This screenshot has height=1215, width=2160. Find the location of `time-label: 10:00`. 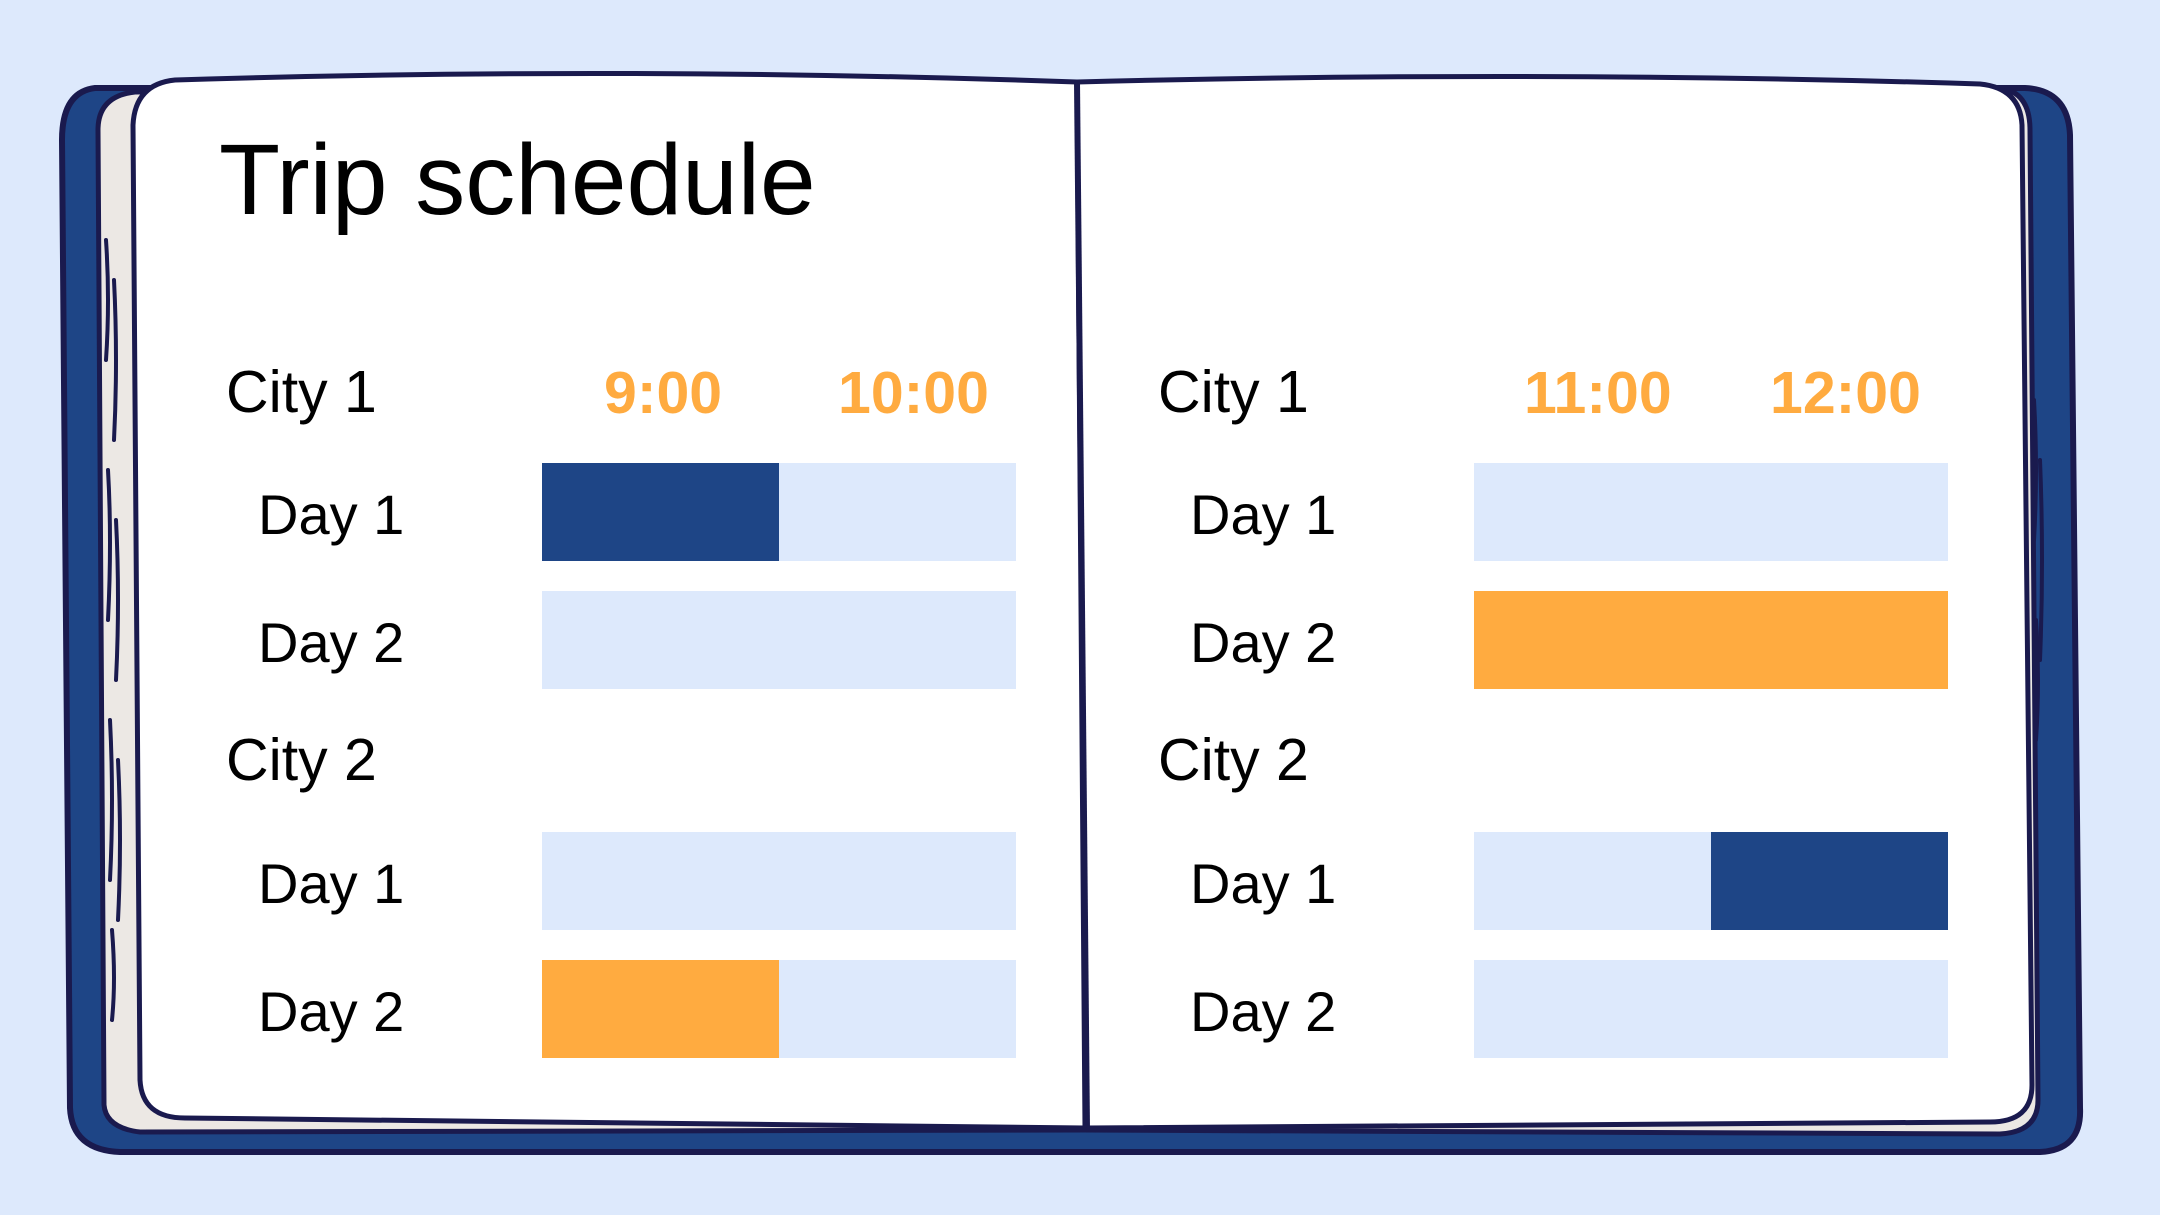

time-label: 10:00 is located at coordinates (913, 393).